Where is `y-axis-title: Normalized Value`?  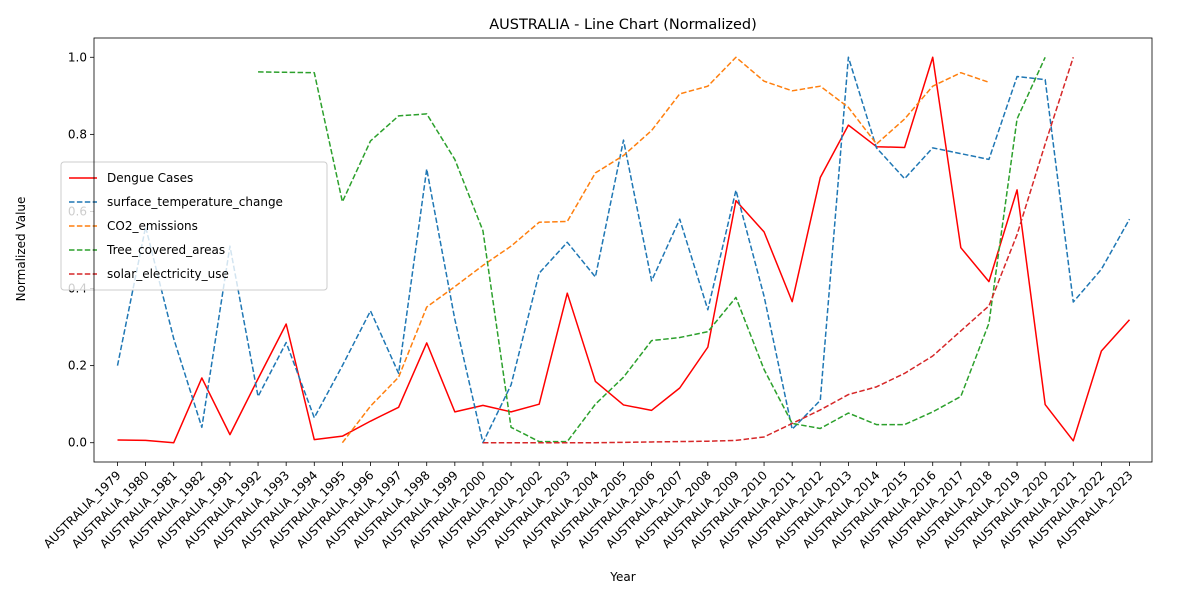 y-axis-title: Normalized Value is located at coordinates (21, 249).